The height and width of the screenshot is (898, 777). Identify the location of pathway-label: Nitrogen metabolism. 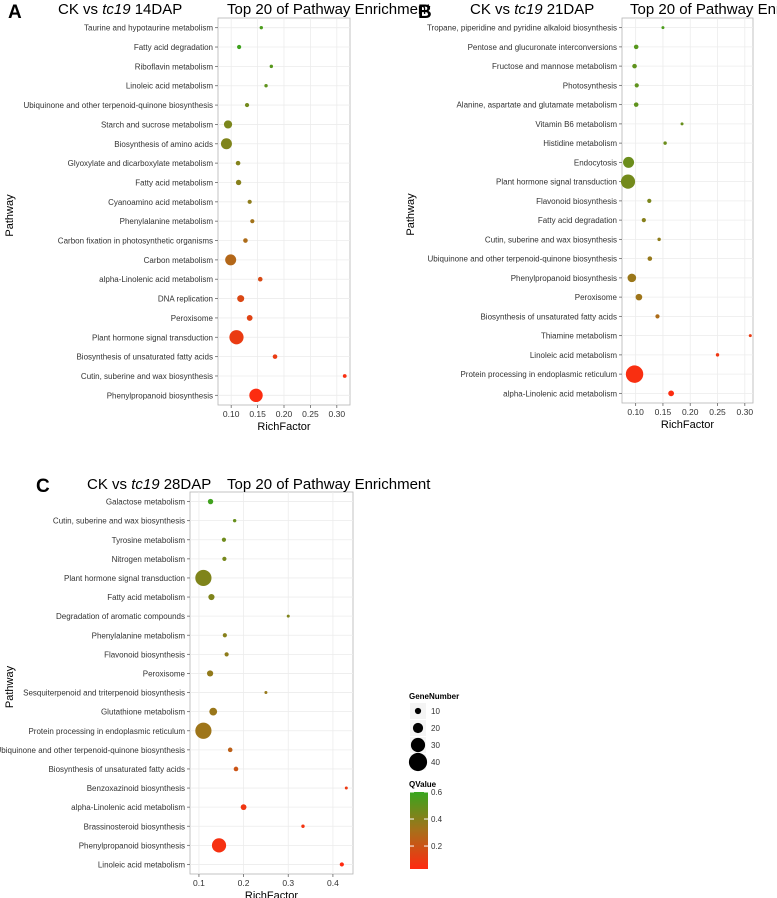
(149, 559).